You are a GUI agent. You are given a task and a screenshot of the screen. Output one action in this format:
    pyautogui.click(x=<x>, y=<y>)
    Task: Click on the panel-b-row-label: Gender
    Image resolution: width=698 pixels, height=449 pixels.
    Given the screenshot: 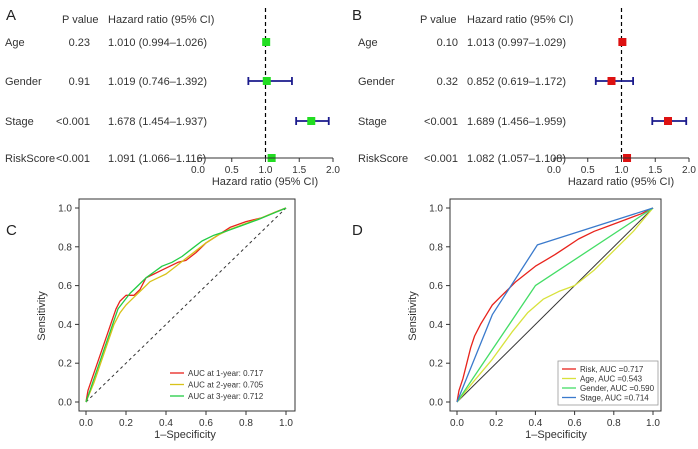 What is the action you would take?
    pyautogui.click(x=376, y=82)
    